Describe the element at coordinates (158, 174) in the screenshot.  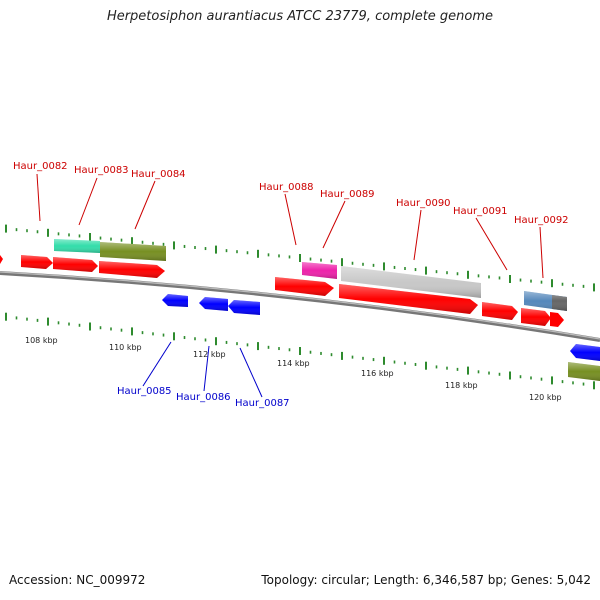
I see `gene-label: Haur_0084` at that location.